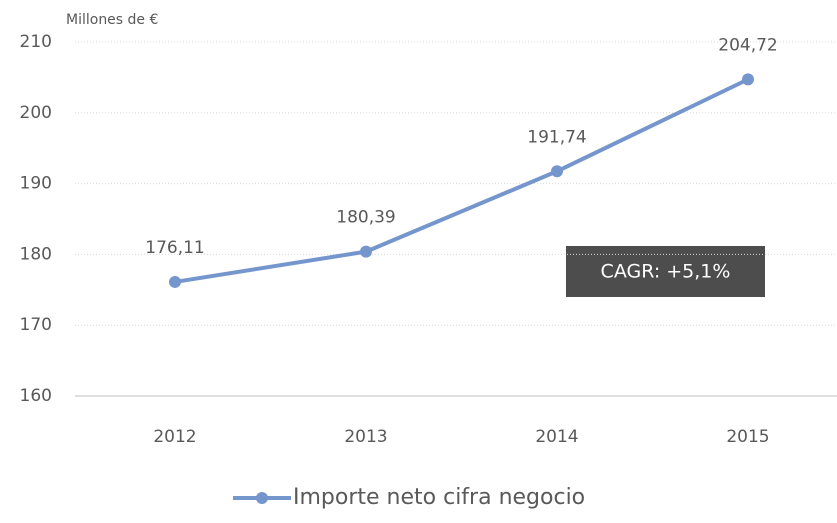  I want to click on y-tick-label: 190, so click(36, 184).